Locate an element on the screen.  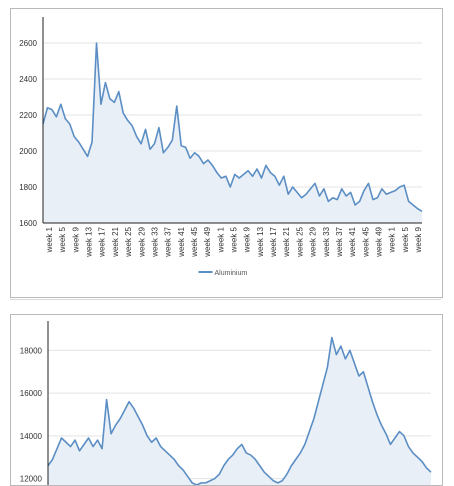
y-tick-label: 1600 is located at coordinates (28, 223).